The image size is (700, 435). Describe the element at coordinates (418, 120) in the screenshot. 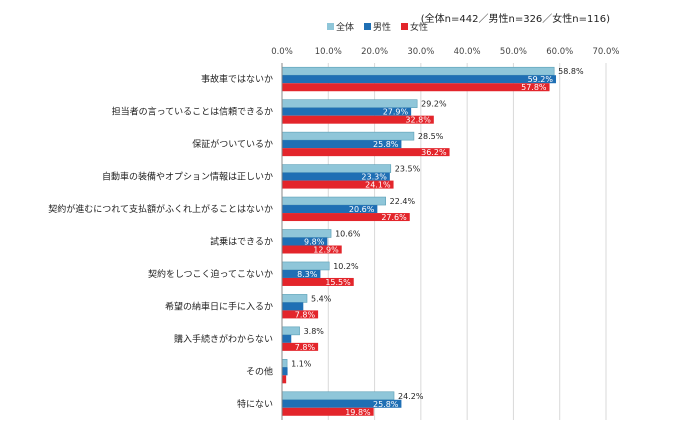

I see `data-label: 32.8%` at that location.